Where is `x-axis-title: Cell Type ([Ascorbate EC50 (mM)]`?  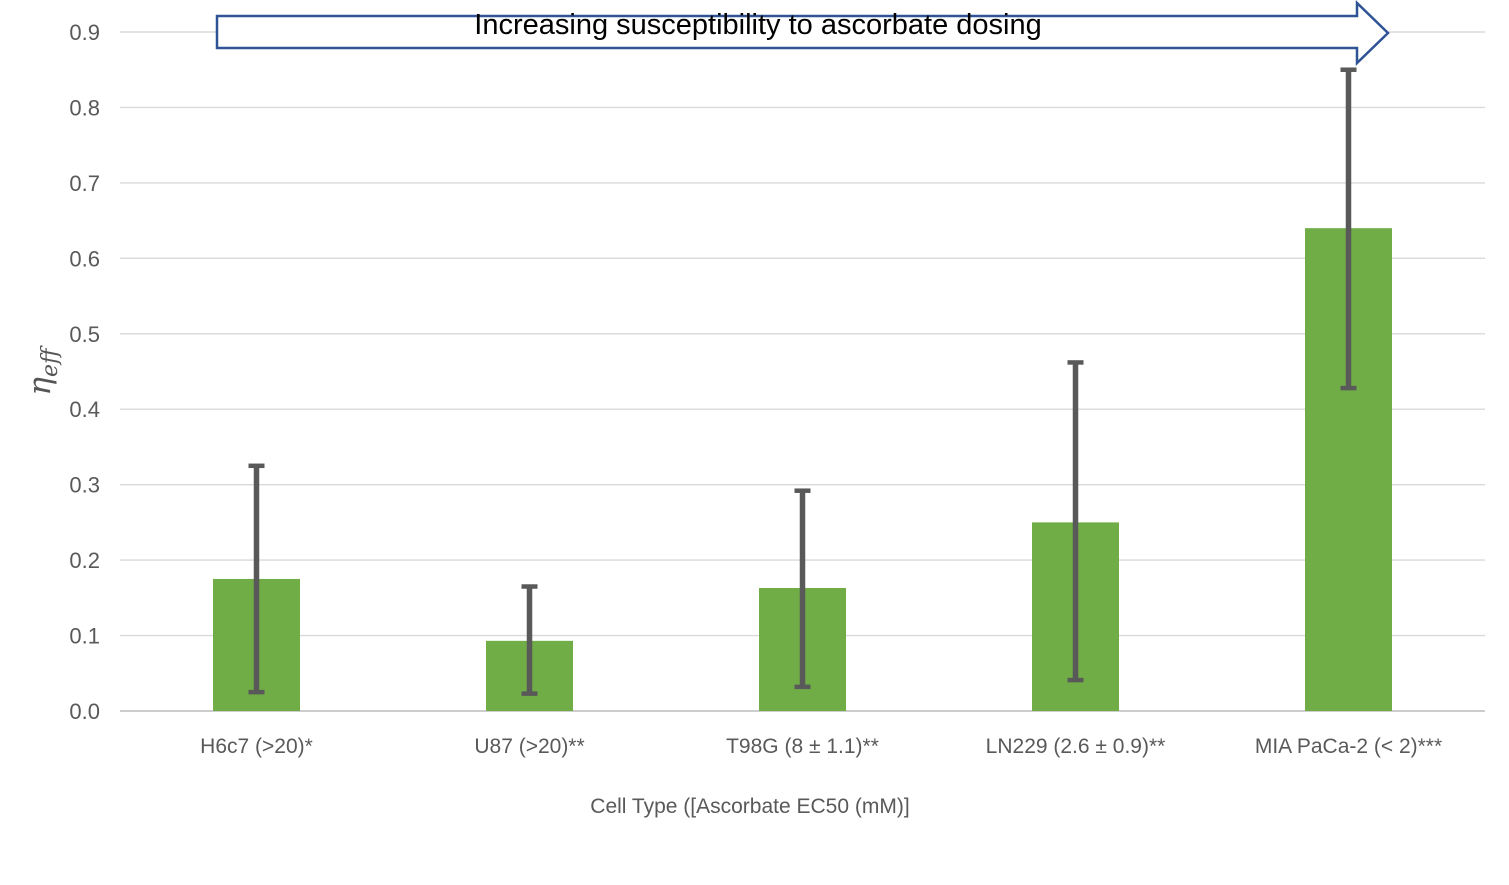 x-axis-title: Cell Type ([Ascorbate EC50 (mM)] is located at coordinates (750, 806).